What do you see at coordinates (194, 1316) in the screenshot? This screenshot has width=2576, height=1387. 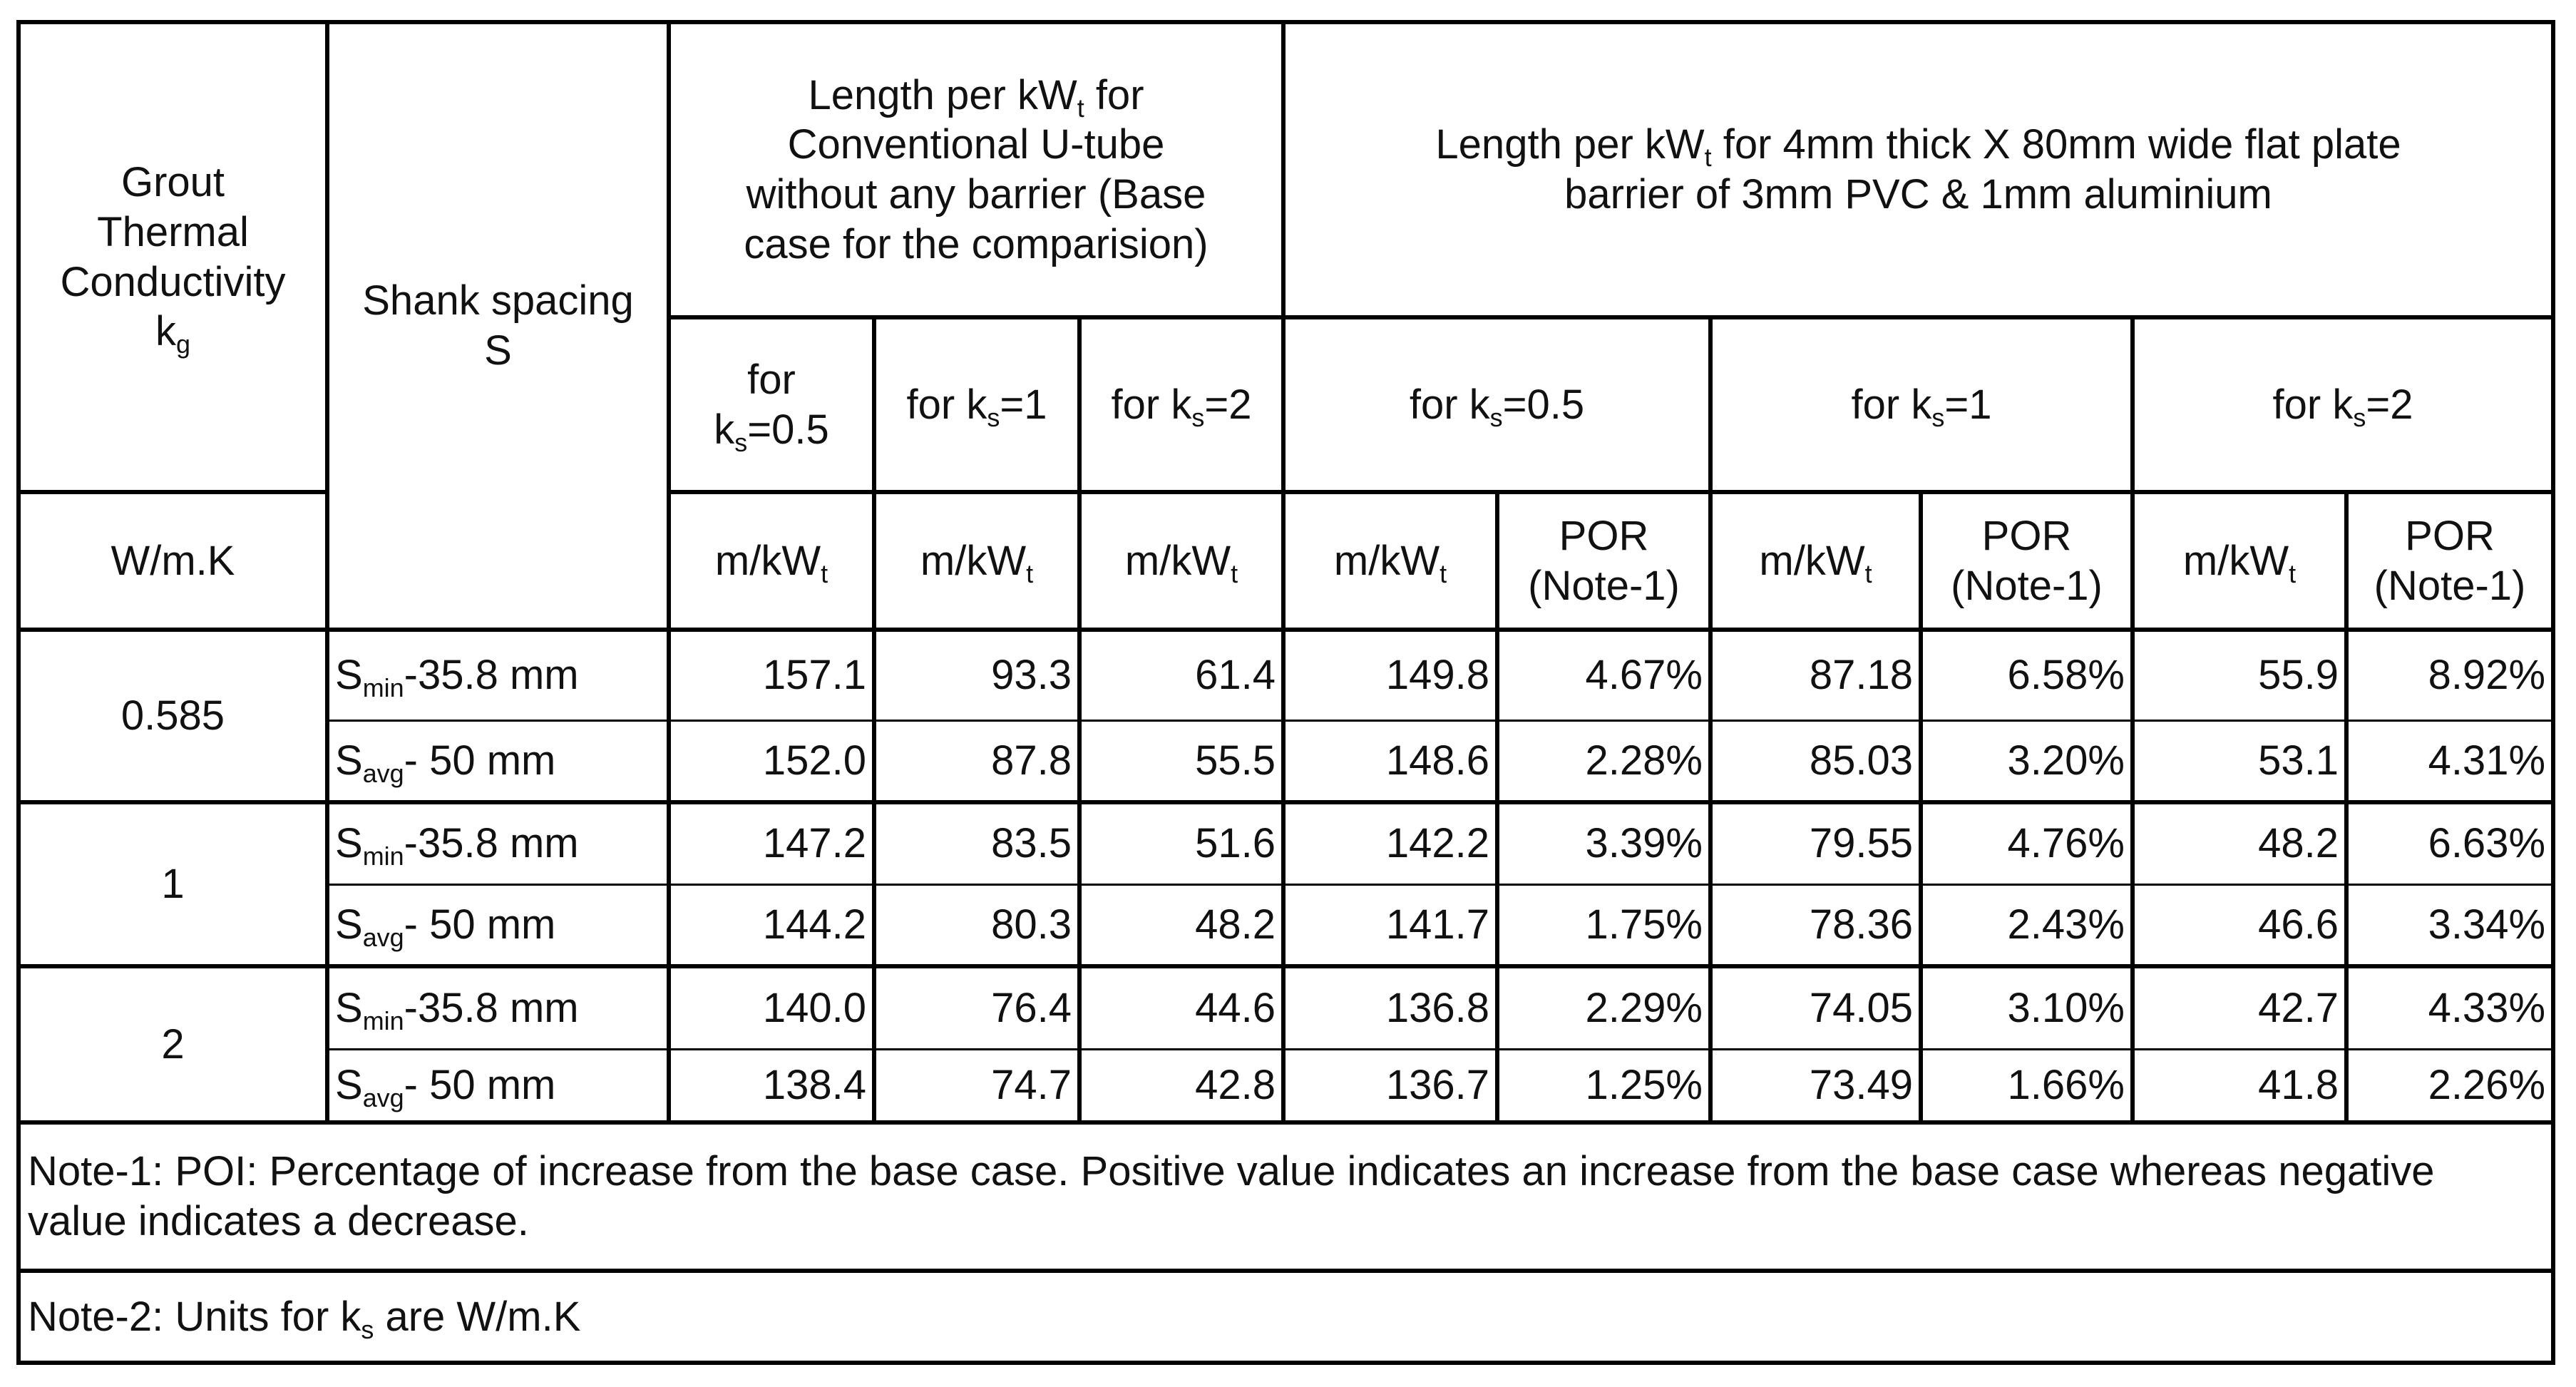 I see `text-part: Note-2: Units for k` at bounding box center [194, 1316].